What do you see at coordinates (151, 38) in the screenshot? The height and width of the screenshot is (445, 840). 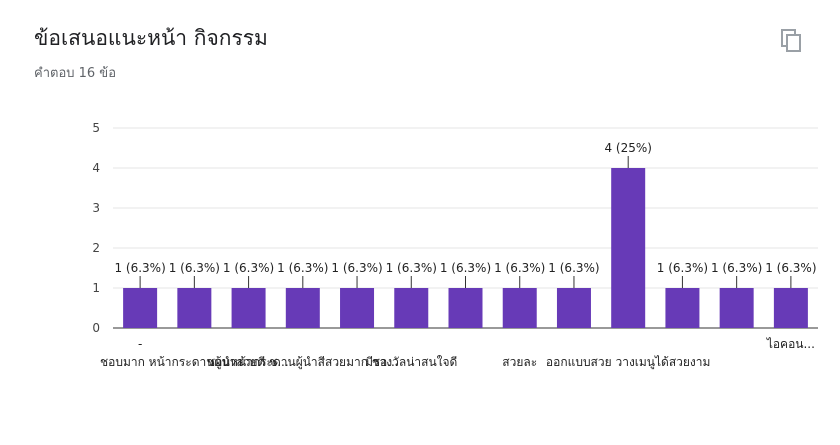 I see `chart-title: ข้อเสนอแนะหน้า กิจกรรม` at bounding box center [151, 38].